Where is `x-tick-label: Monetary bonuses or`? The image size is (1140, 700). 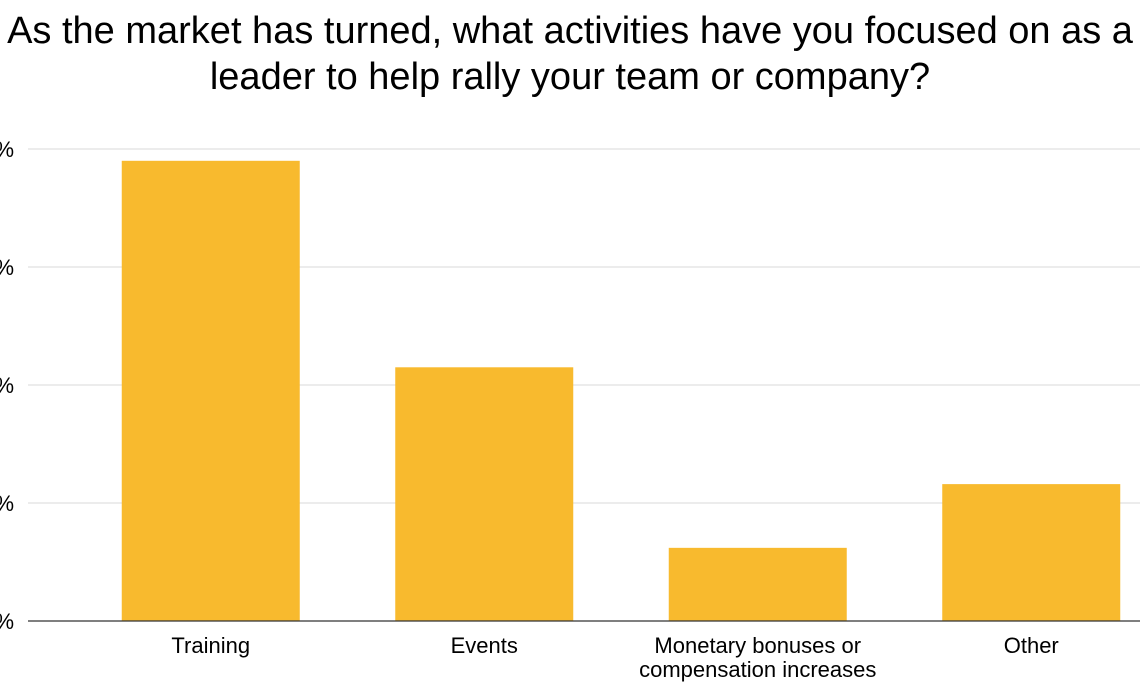
x-tick-label: Monetary bonuses or is located at coordinates (757, 645).